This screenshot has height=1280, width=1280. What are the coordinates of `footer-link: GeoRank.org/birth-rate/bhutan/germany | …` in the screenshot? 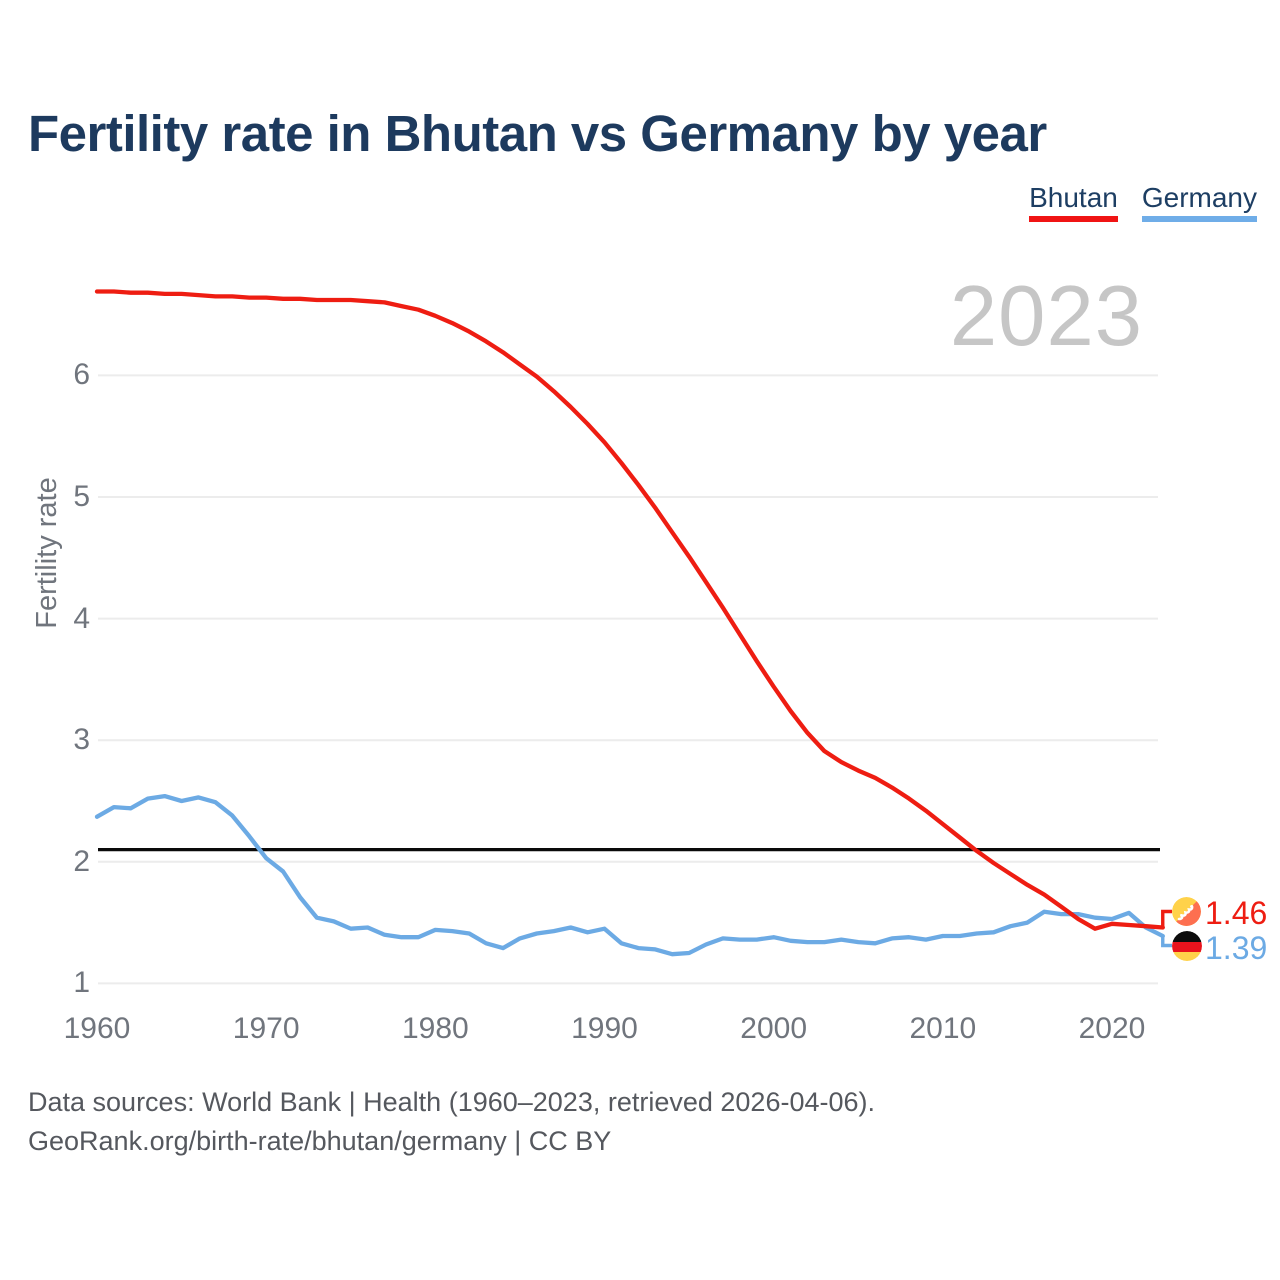 It's located at (320, 1141).